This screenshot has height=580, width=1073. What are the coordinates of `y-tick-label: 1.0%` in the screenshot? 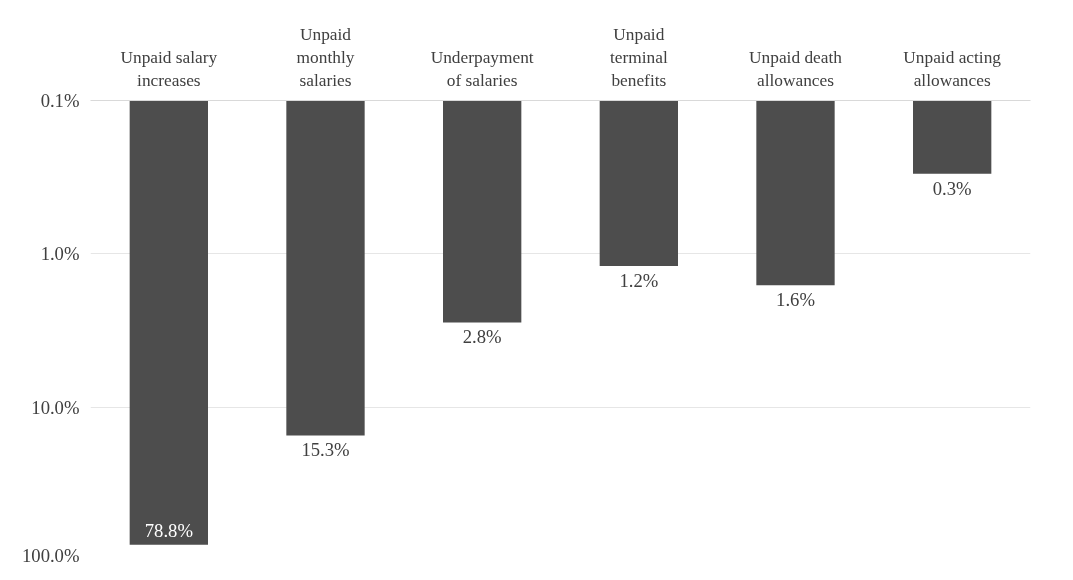 It's located at (60, 254).